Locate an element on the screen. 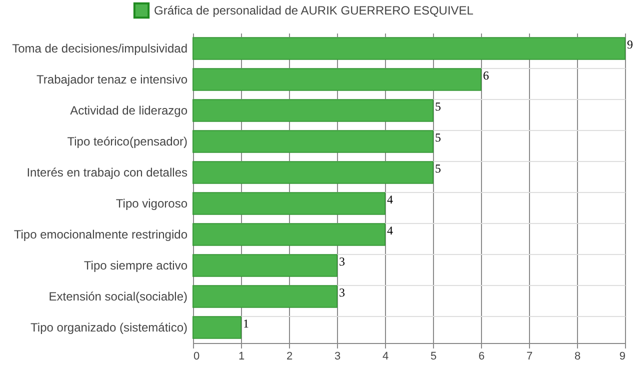 The height and width of the screenshot is (372, 639). y-tick-label: Tipo vigoroso is located at coordinates (152, 203).